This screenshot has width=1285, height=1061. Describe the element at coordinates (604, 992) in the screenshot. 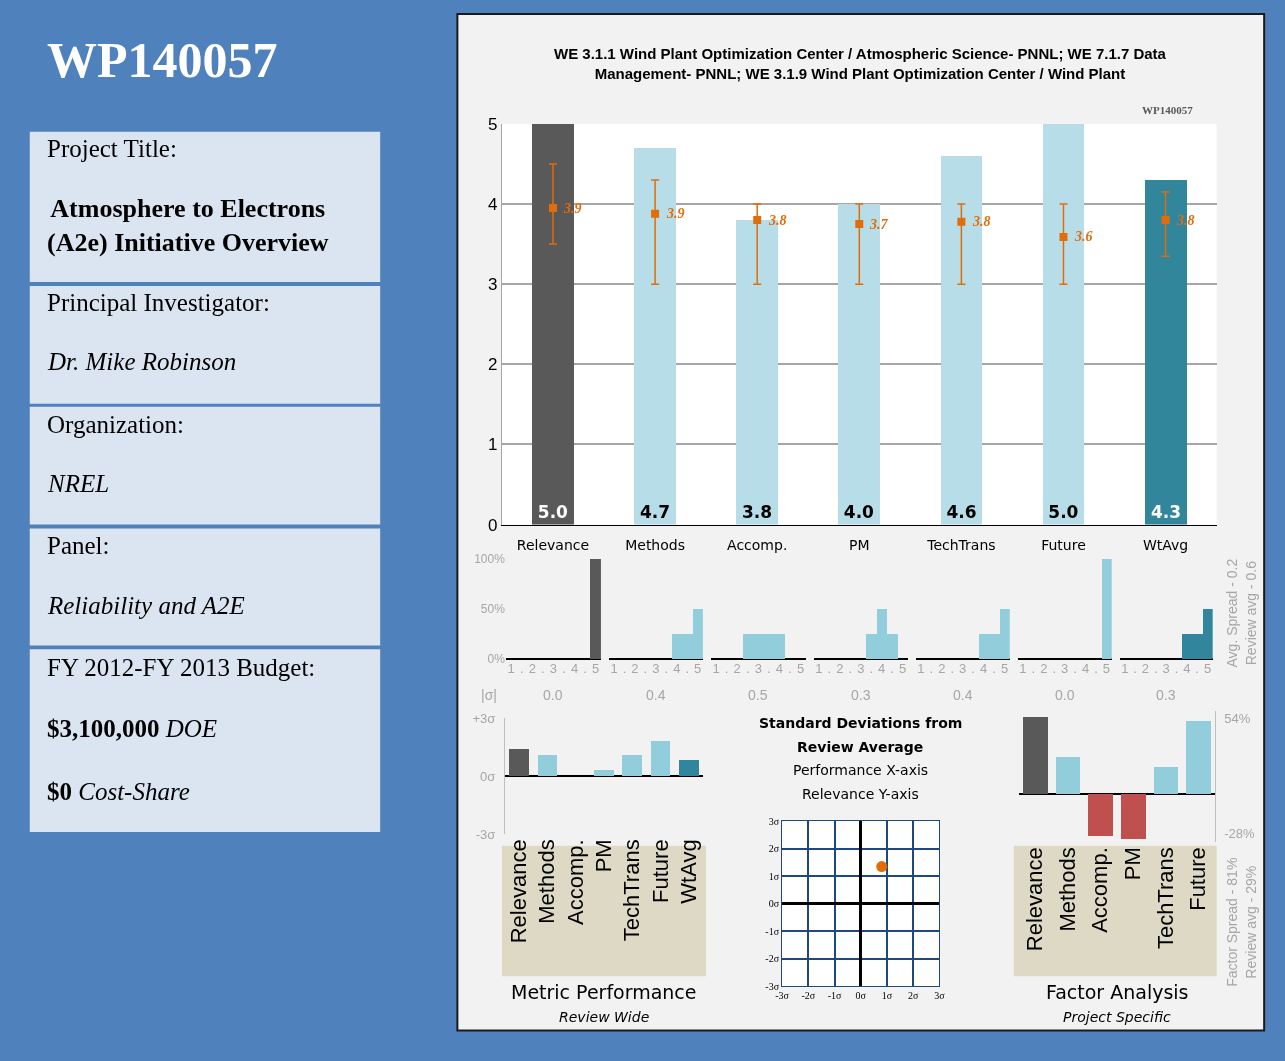

I see `text: Metric Performance` at that location.